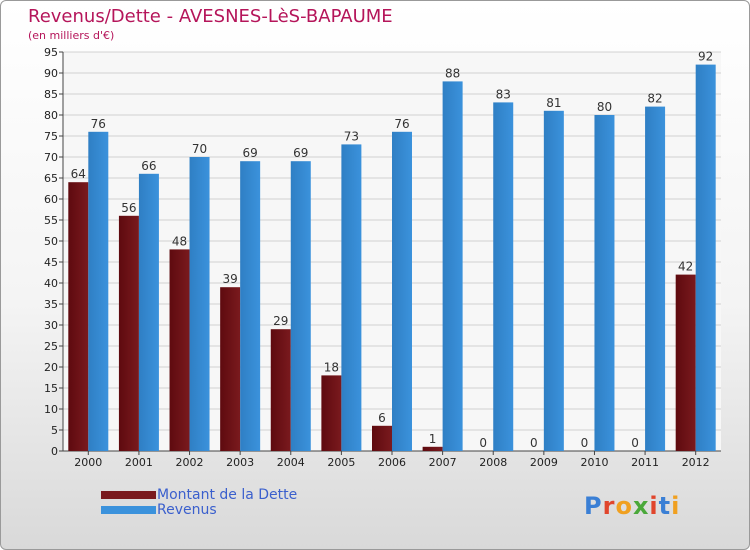 The image size is (750, 550). What do you see at coordinates (51, 304) in the screenshot?
I see `y-tick-label: 35` at bounding box center [51, 304].